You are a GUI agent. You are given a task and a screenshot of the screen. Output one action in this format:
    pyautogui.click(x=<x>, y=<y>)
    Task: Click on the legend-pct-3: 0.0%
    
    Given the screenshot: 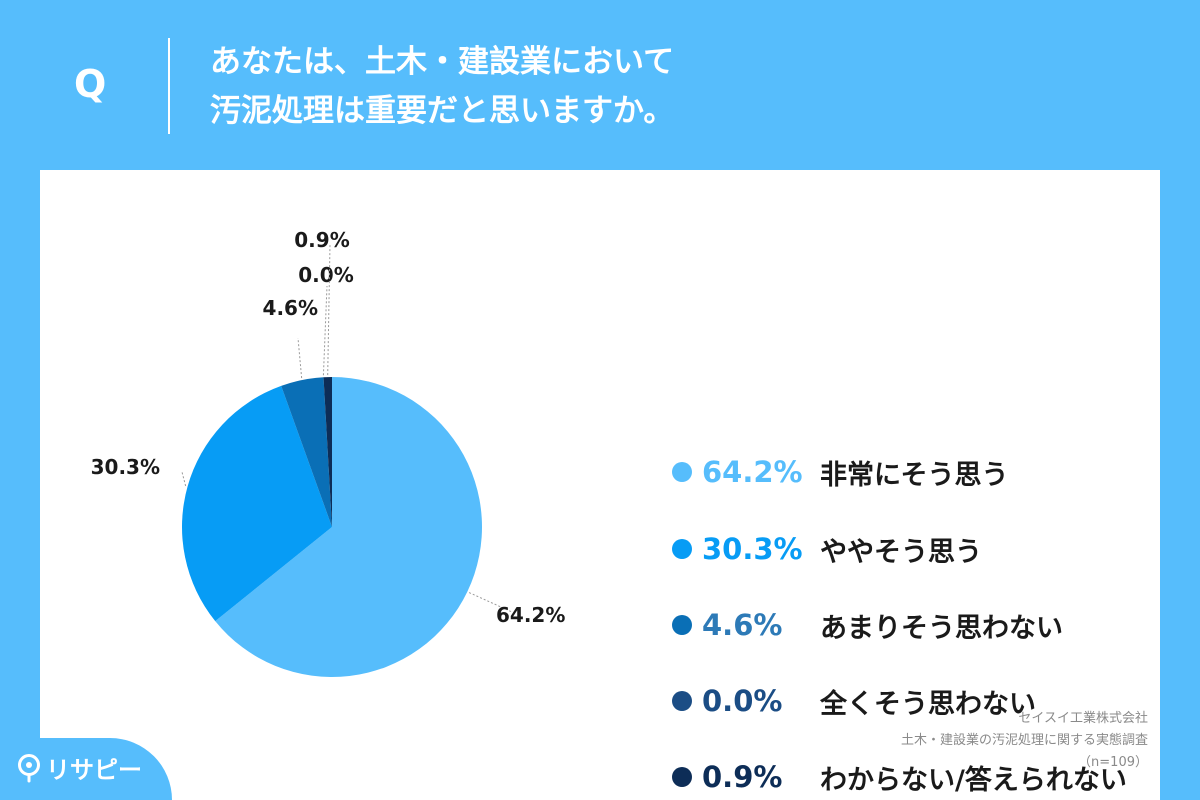 What is the action you would take?
    pyautogui.click(x=742, y=701)
    